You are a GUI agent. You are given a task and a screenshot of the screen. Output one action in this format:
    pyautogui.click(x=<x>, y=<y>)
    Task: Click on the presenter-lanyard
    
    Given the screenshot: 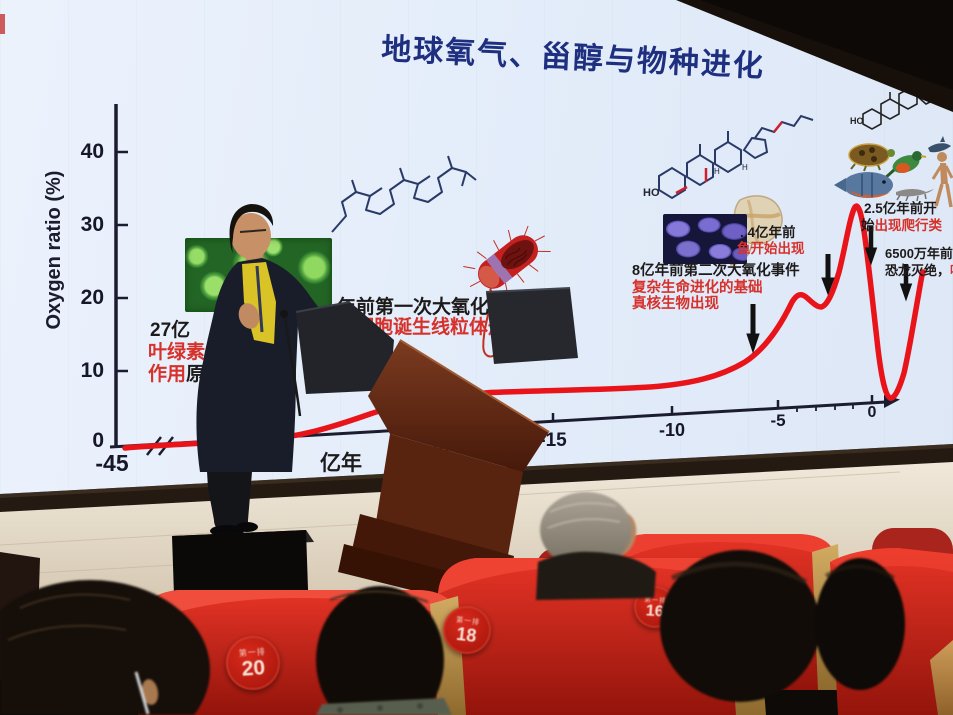 What is the action you would take?
    pyautogui.click(x=259, y=299)
    